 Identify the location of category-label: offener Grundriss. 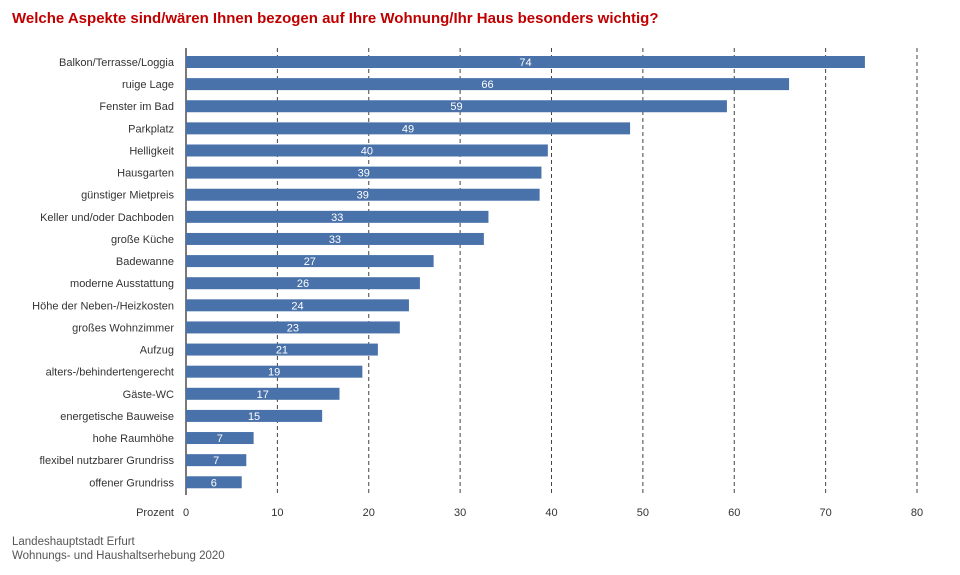
(131, 483).